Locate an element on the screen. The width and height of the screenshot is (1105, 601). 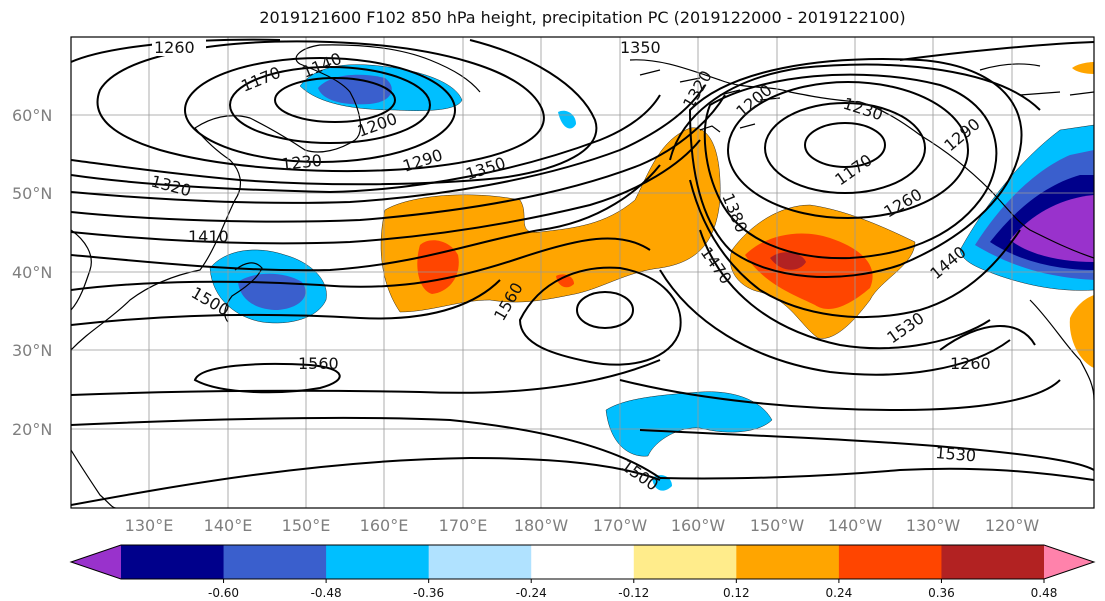
colorbar-tick-label: -0.12 is located at coordinates (633, 593).